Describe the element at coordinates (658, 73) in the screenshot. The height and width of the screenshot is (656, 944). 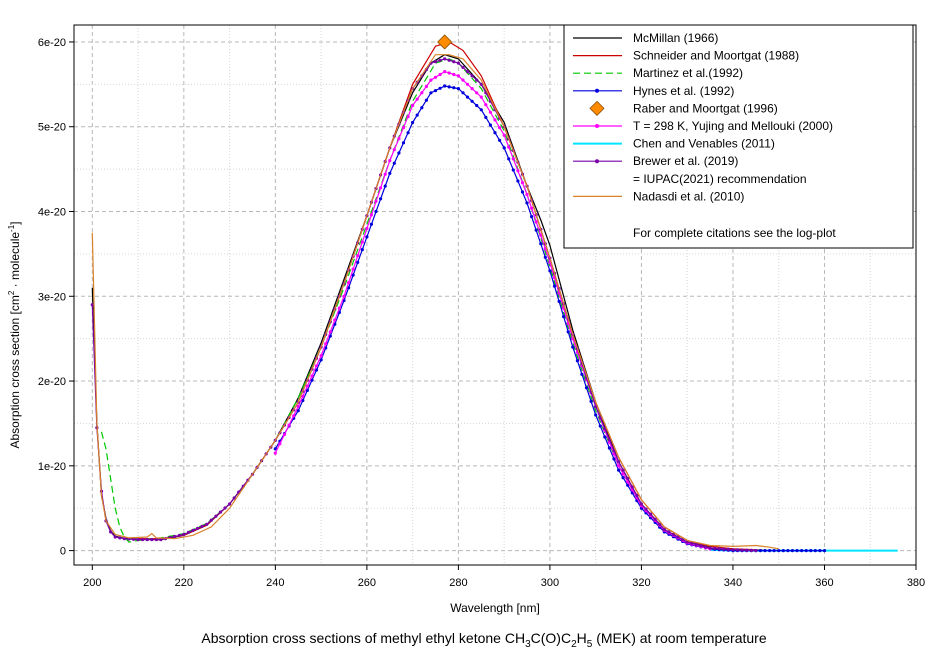
I see `legend-entry: Martinez et al.(1992)` at that location.